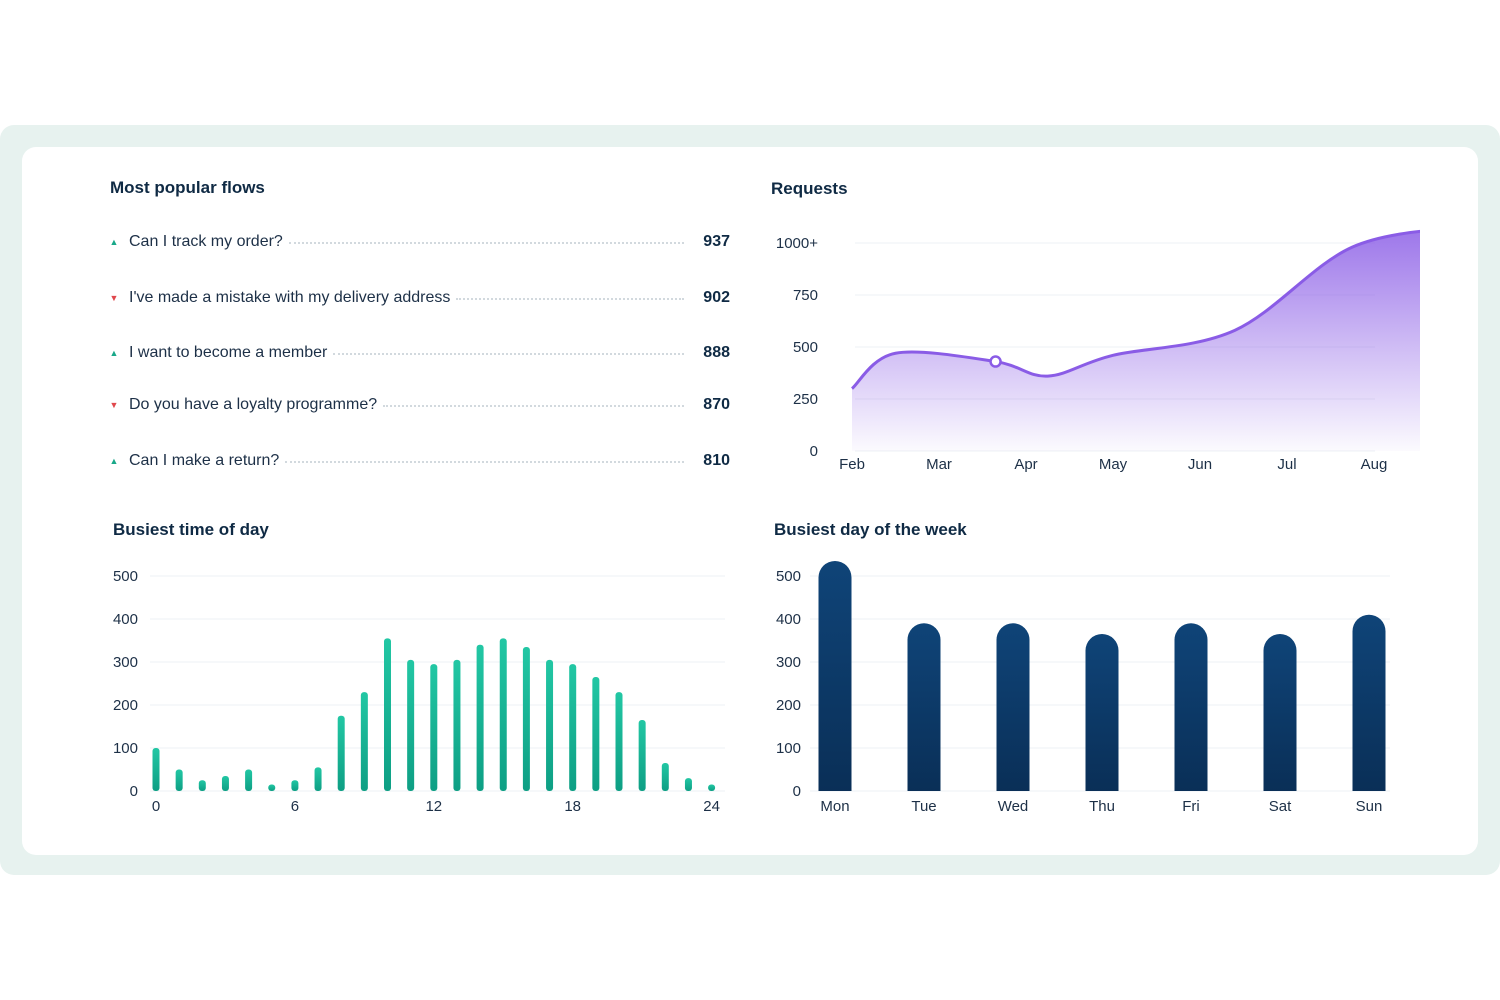 The width and height of the screenshot is (1500, 1000). What do you see at coordinates (716, 460) in the screenshot?
I see `flow-value: 810` at bounding box center [716, 460].